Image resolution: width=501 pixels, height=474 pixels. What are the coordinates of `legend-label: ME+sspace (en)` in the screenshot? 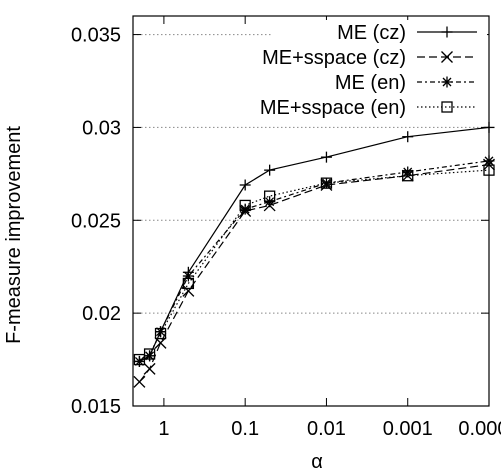 It's located at (333, 108).